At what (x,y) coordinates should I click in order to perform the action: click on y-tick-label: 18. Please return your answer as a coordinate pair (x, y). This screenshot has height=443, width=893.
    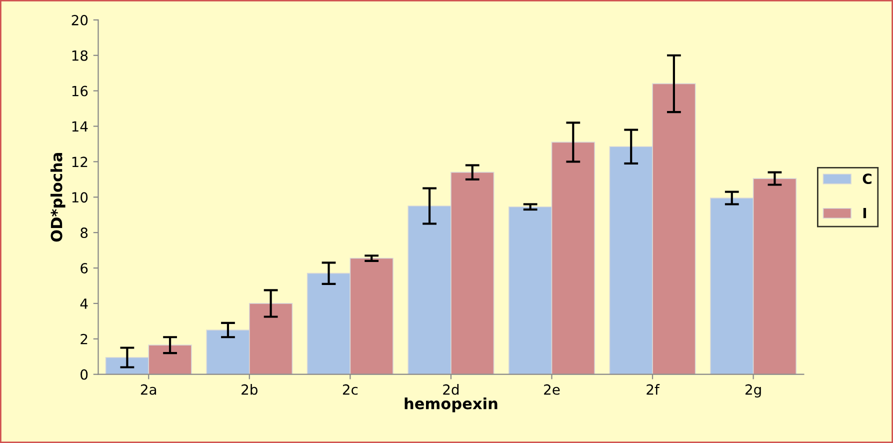
    Looking at the image, I should click on (80, 55).